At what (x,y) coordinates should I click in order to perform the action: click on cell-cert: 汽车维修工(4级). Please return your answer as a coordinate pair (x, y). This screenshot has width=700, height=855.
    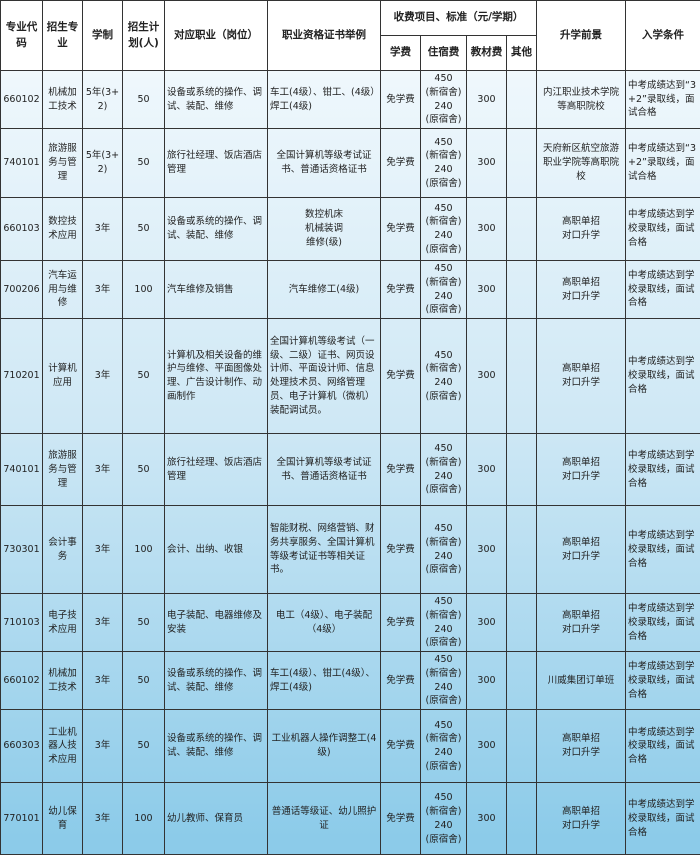
    Looking at the image, I should click on (324, 290).